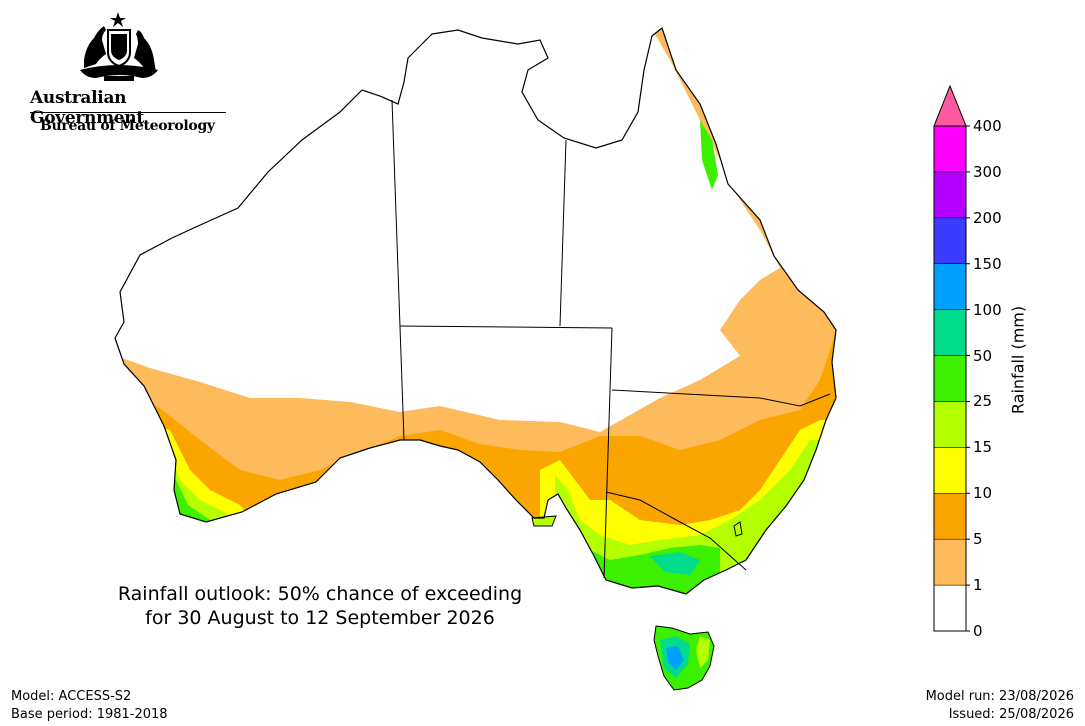  What do you see at coordinates (987, 263) in the screenshot?
I see `colorbar-tick-label: 150` at bounding box center [987, 263].